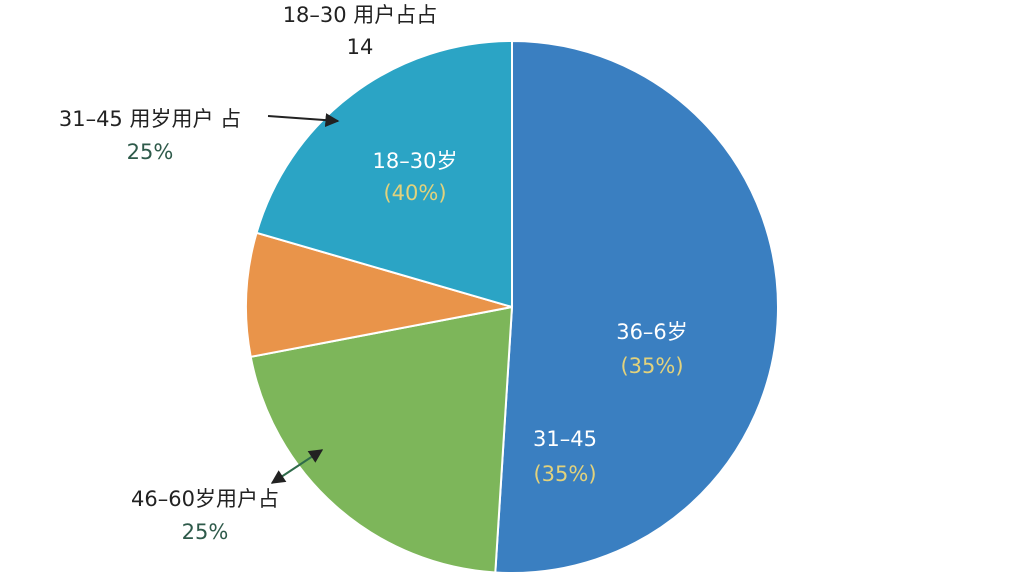  What do you see at coordinates (150, 119) in the screenshot?
I see `annotation-label: 31–45 用岁用户 占` at bounding box center [150, 119].